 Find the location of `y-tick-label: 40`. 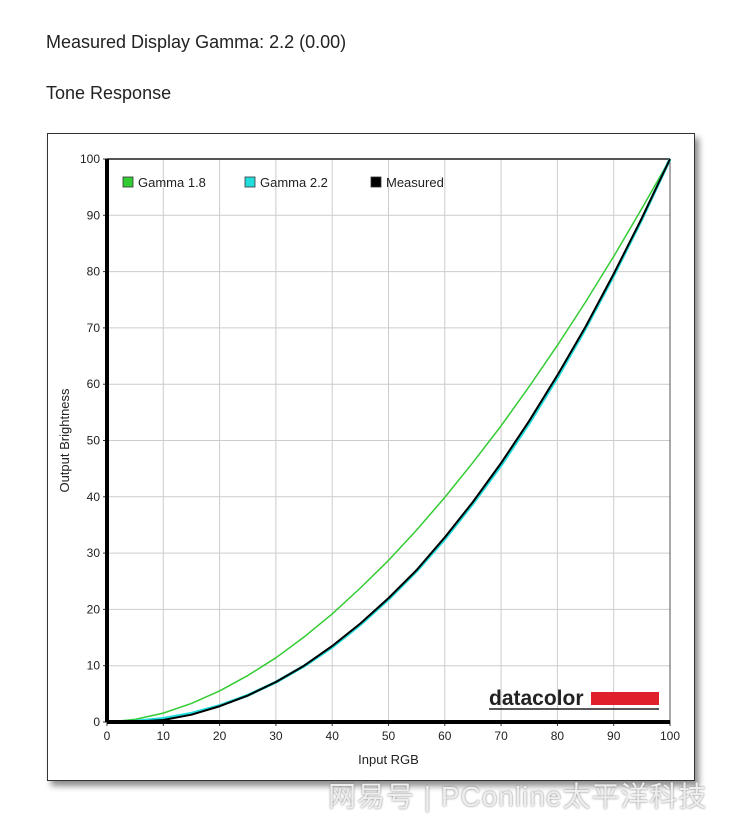

y-tick-label: 40 is located at coordinates (94, 497).